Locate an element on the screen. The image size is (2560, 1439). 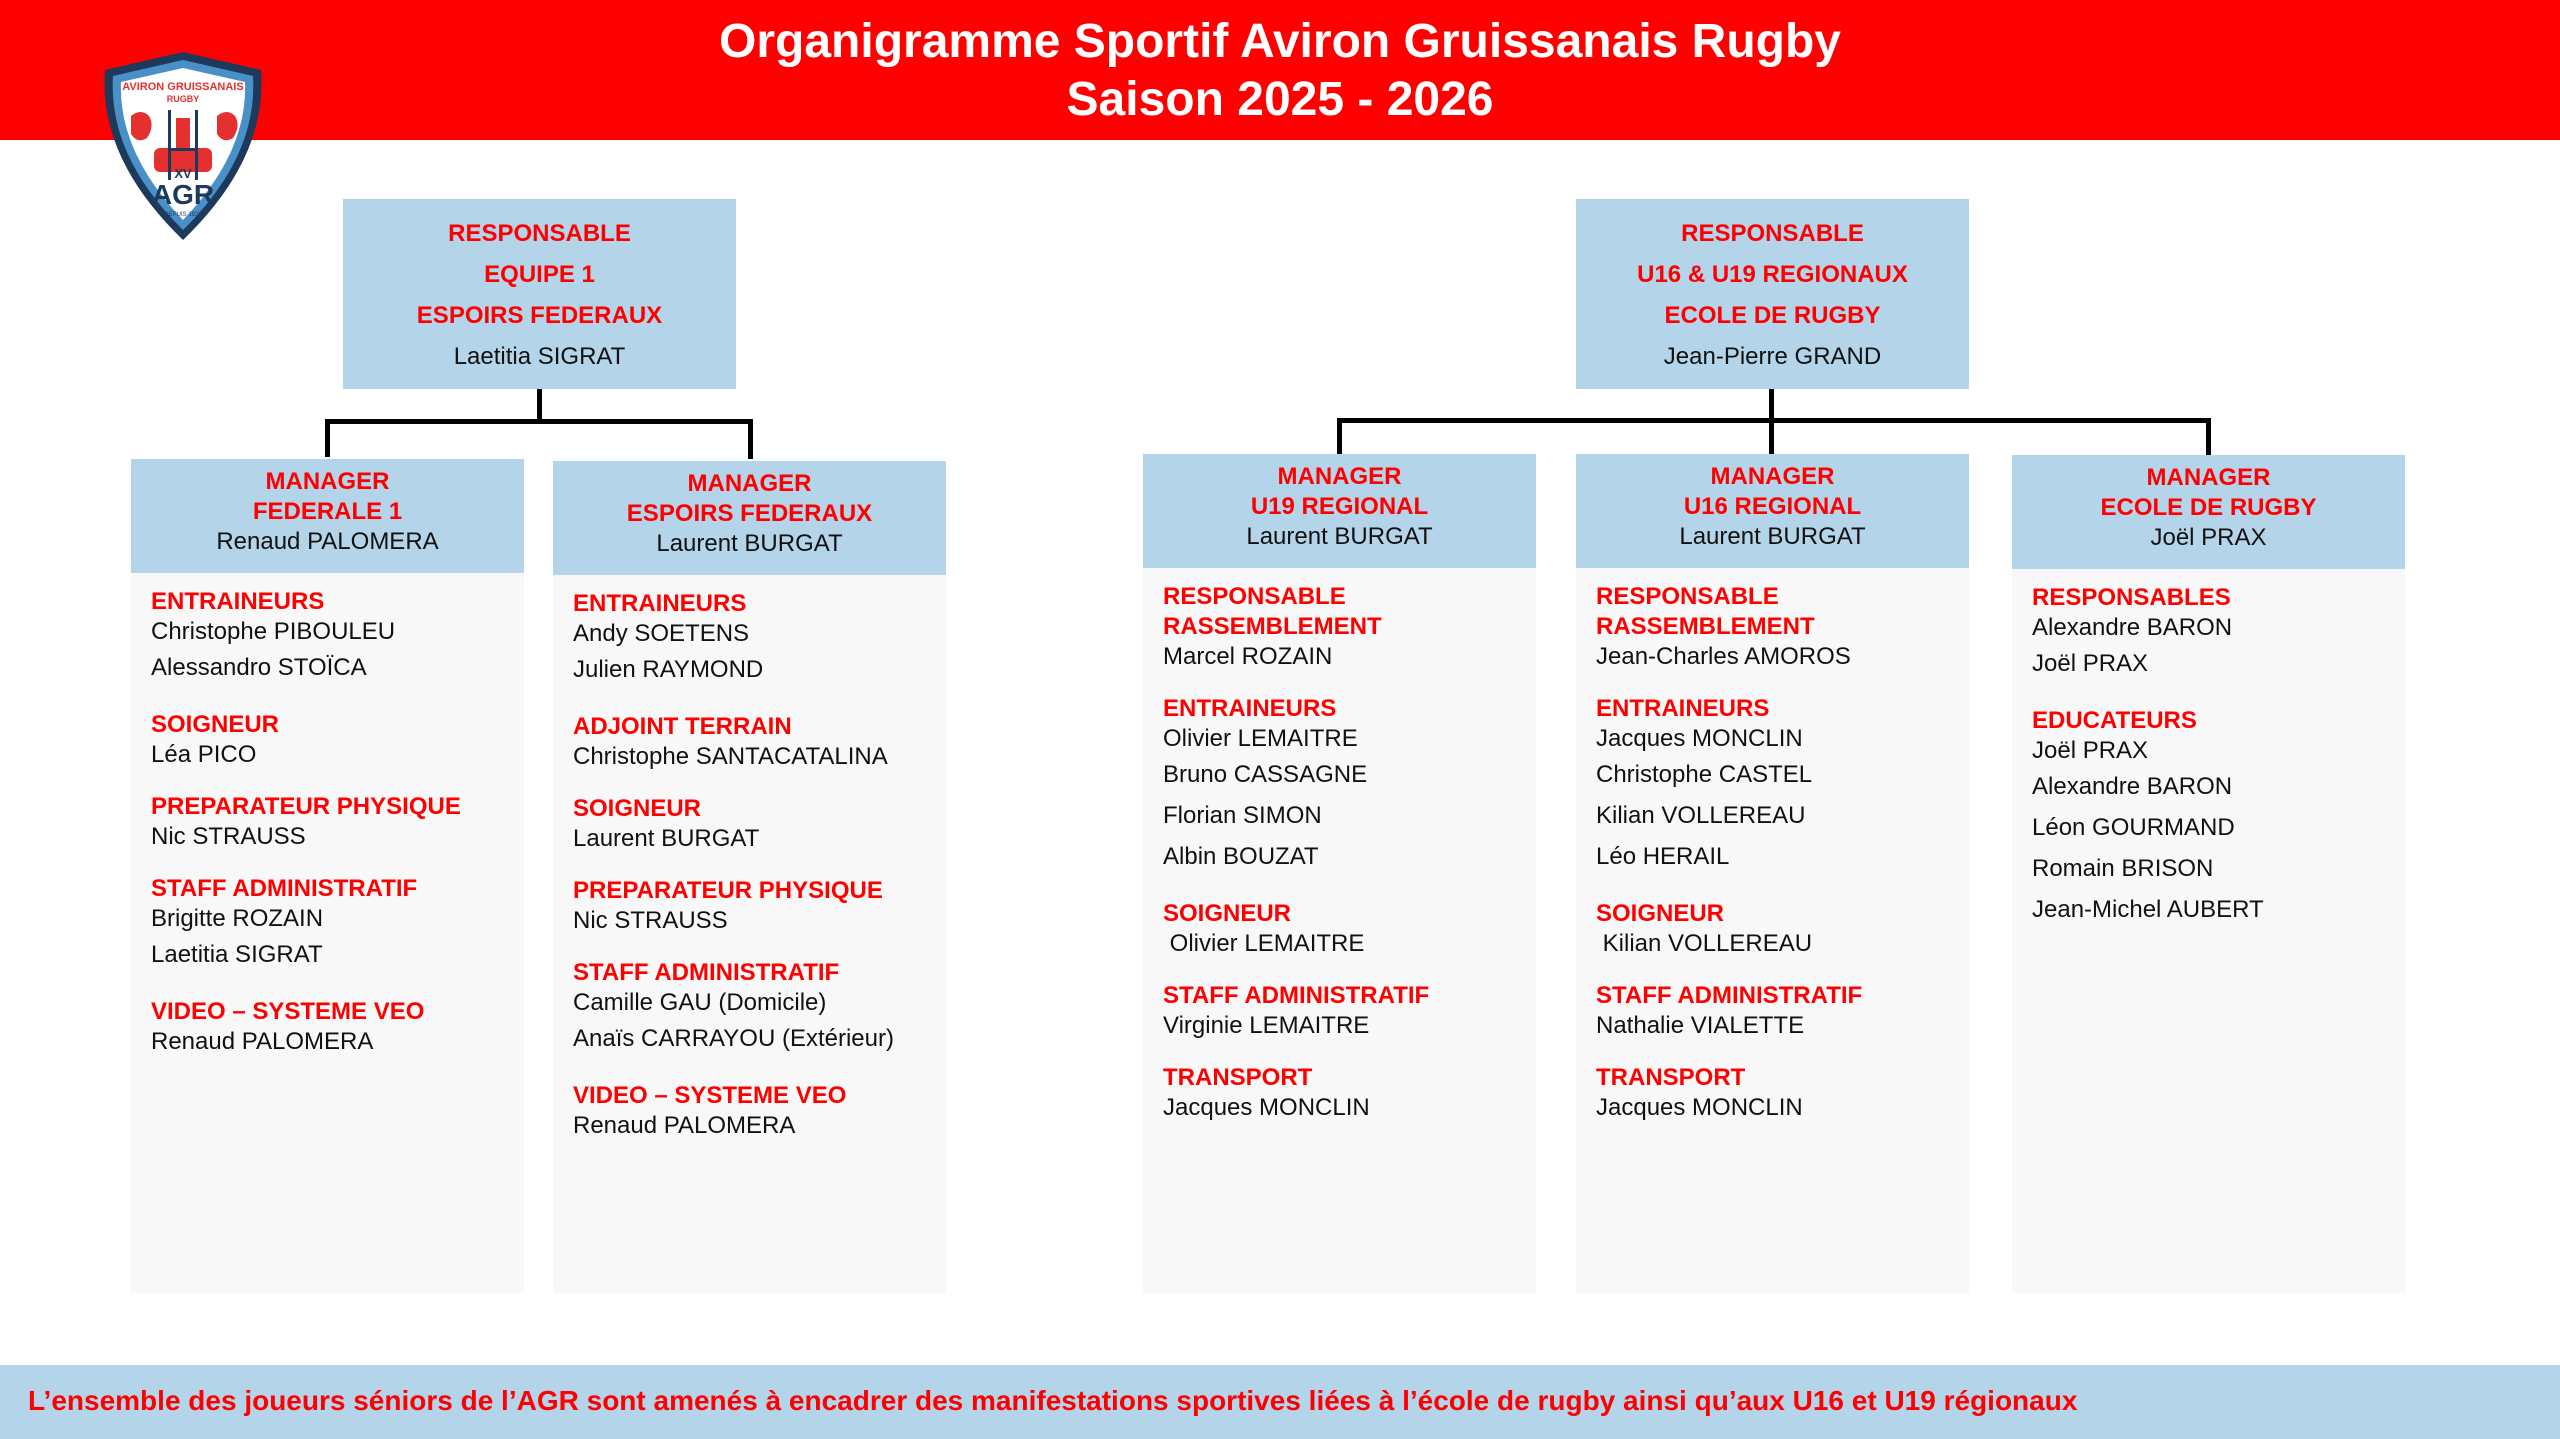
person-name: Brigitte ROZAIN is located at coordinates (237, 918).